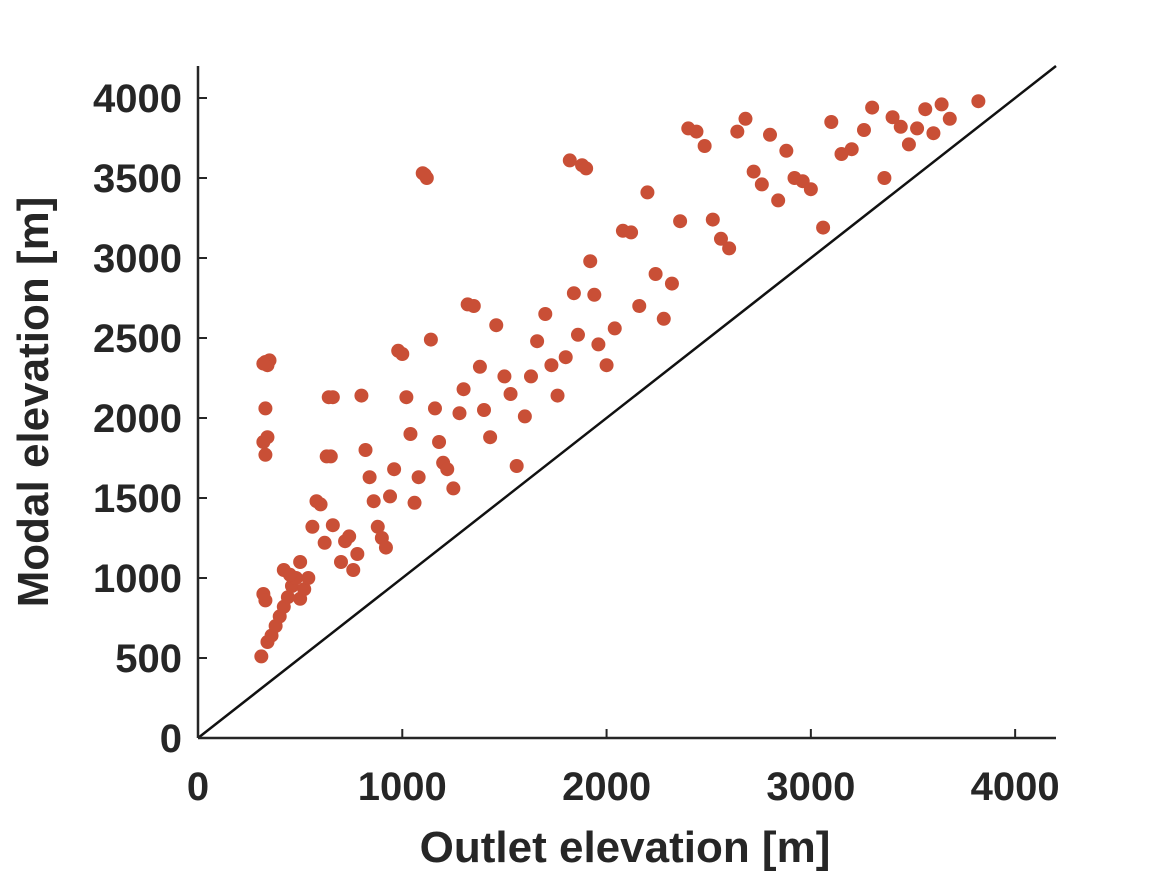 Image resolution: width=1167 pixels, height=875 pixels. Describe the element at coordinates (33, 402) in the screenshot. I see `y-axis-title: Modal elevation [m]` at that location.